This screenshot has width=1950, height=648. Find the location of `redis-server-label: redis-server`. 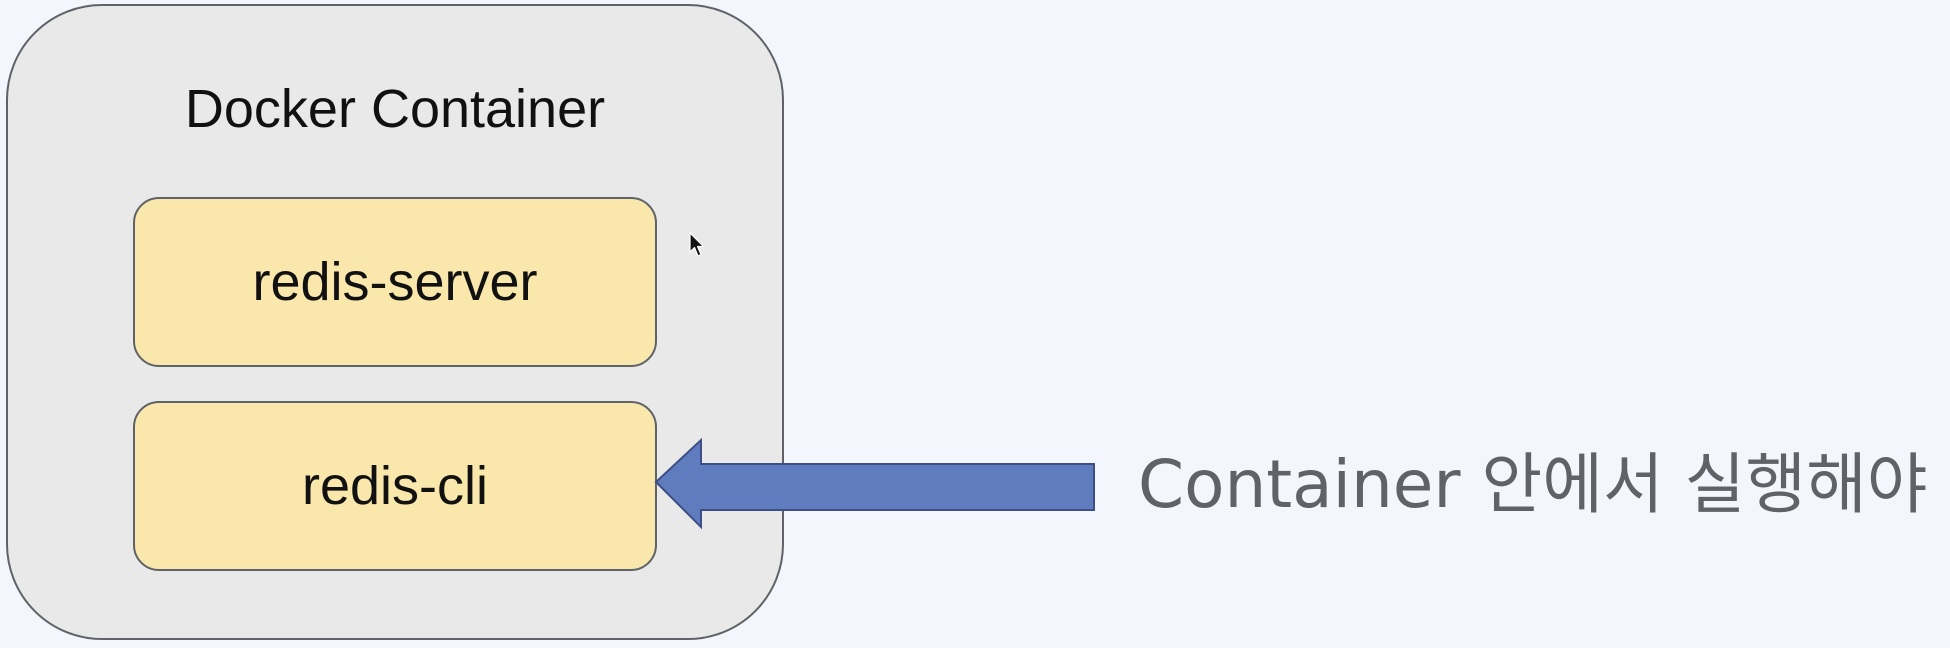

redis-server-label: redis-server is located at coordinates (395, 282).